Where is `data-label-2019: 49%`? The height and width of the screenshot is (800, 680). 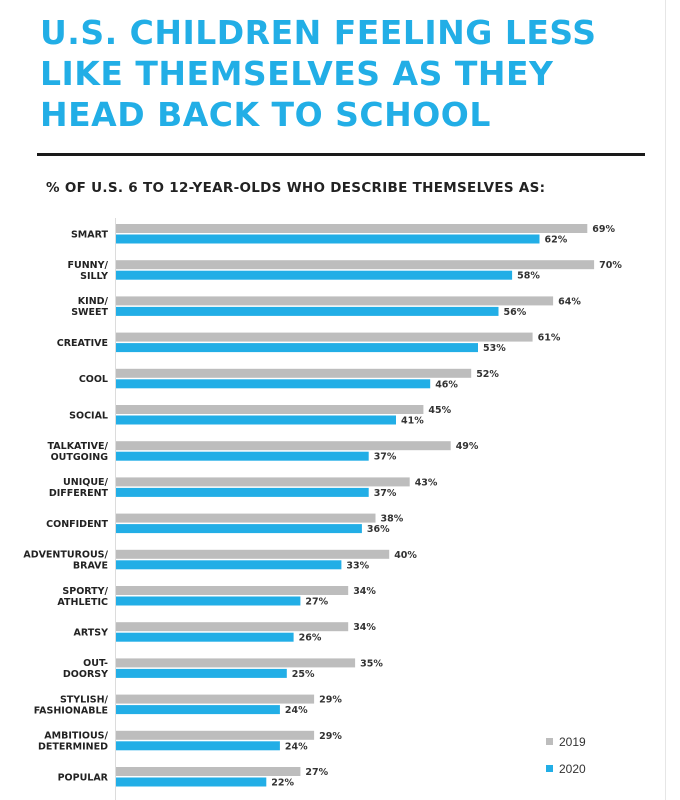
data-label-2019: 49% is located at coordinates (467, 446).